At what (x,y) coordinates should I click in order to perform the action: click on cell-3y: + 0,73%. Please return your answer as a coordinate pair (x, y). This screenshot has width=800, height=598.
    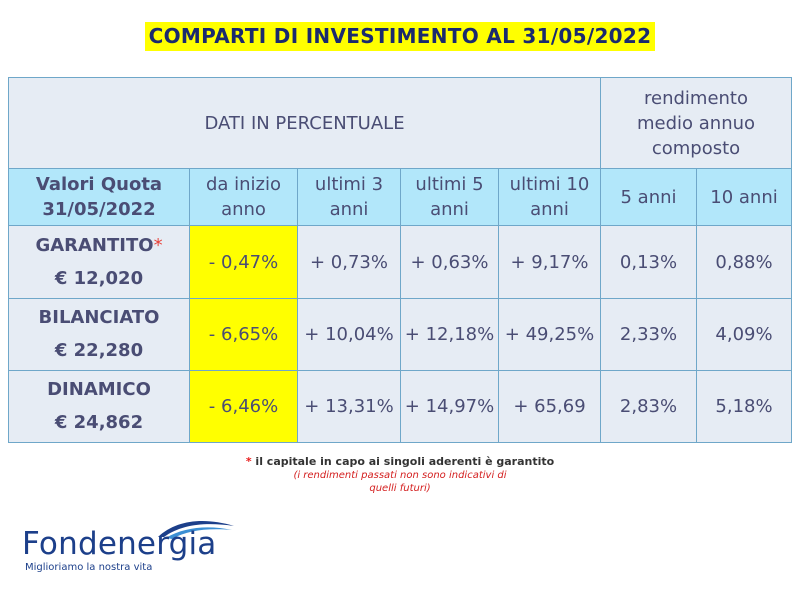
    Looking at the image, I should click on (349, 262).